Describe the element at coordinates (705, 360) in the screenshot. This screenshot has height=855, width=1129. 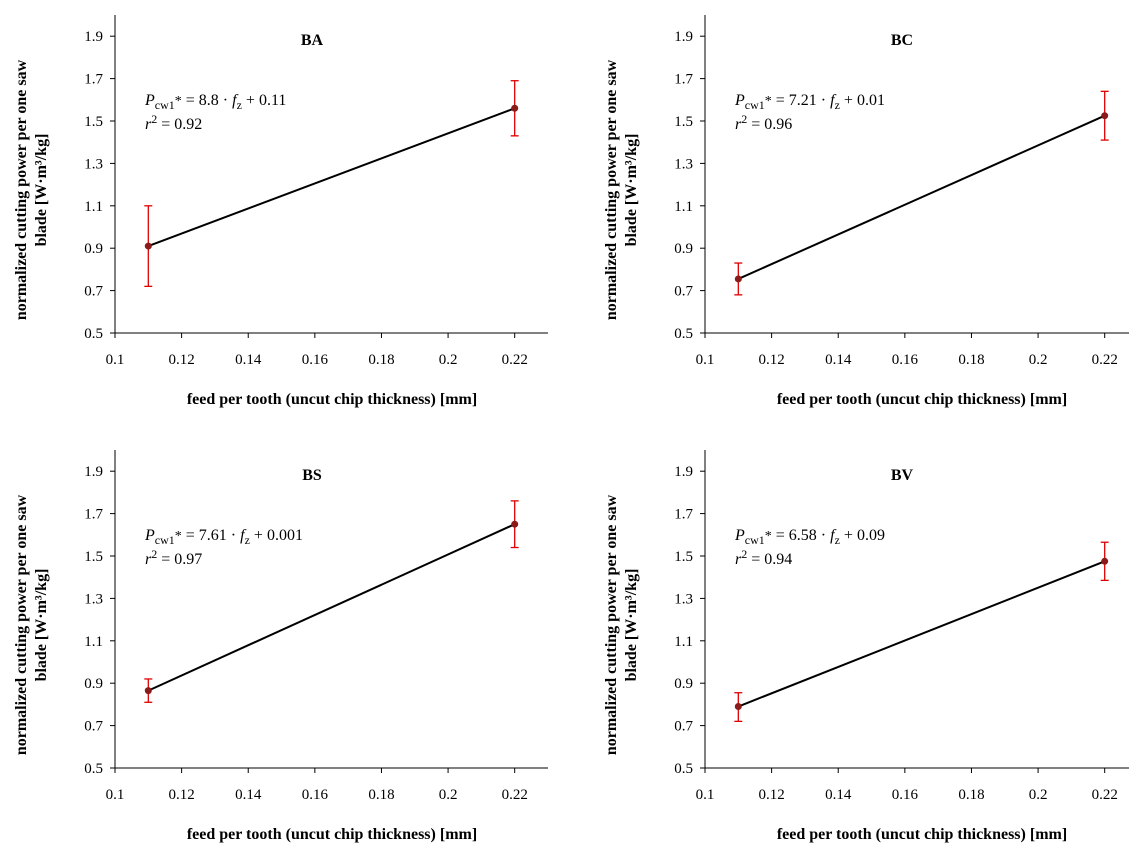
I see `x-tick-label: 0.1` at that location.